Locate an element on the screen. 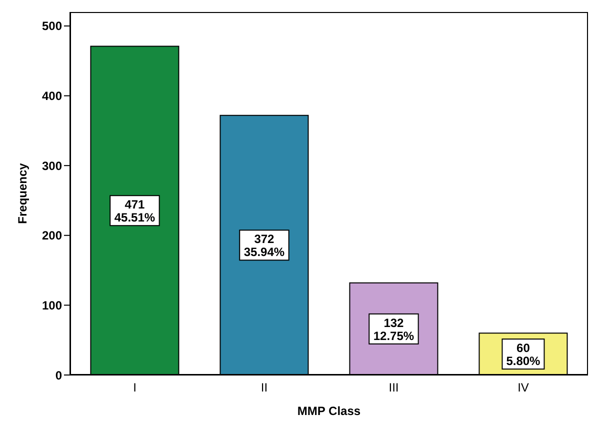 The image size is (593, 423). data-label: 60 5.80% is located at coordinates (523, 354).